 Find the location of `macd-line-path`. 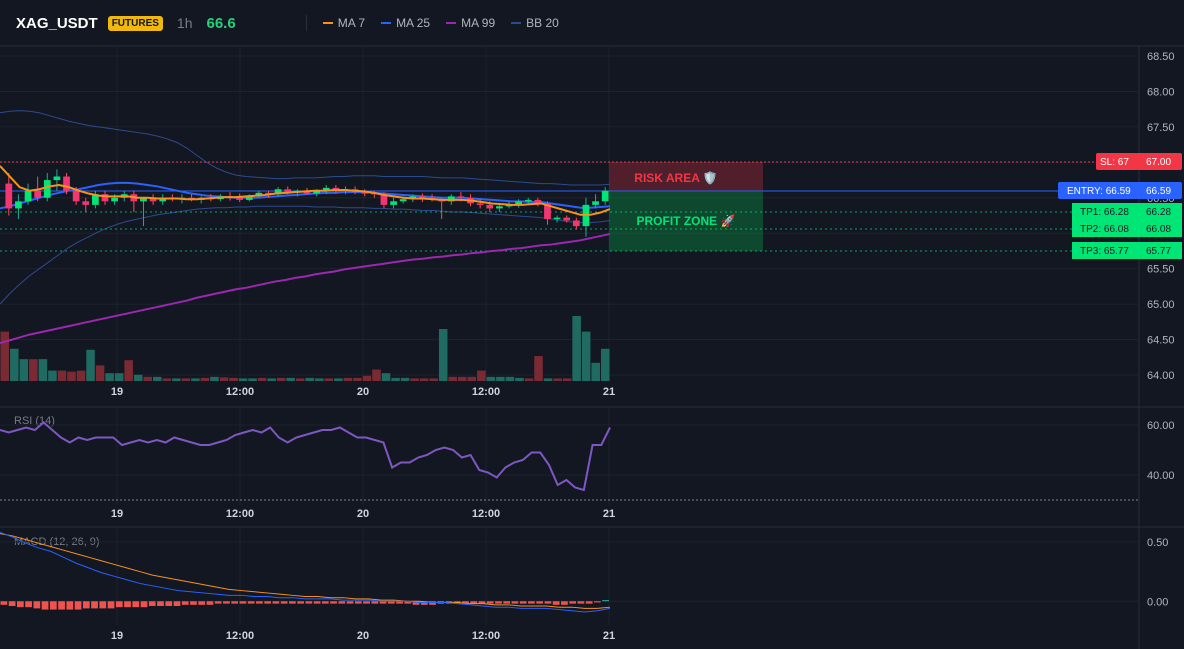

macd-line-path is located at coordinates (305, 572).